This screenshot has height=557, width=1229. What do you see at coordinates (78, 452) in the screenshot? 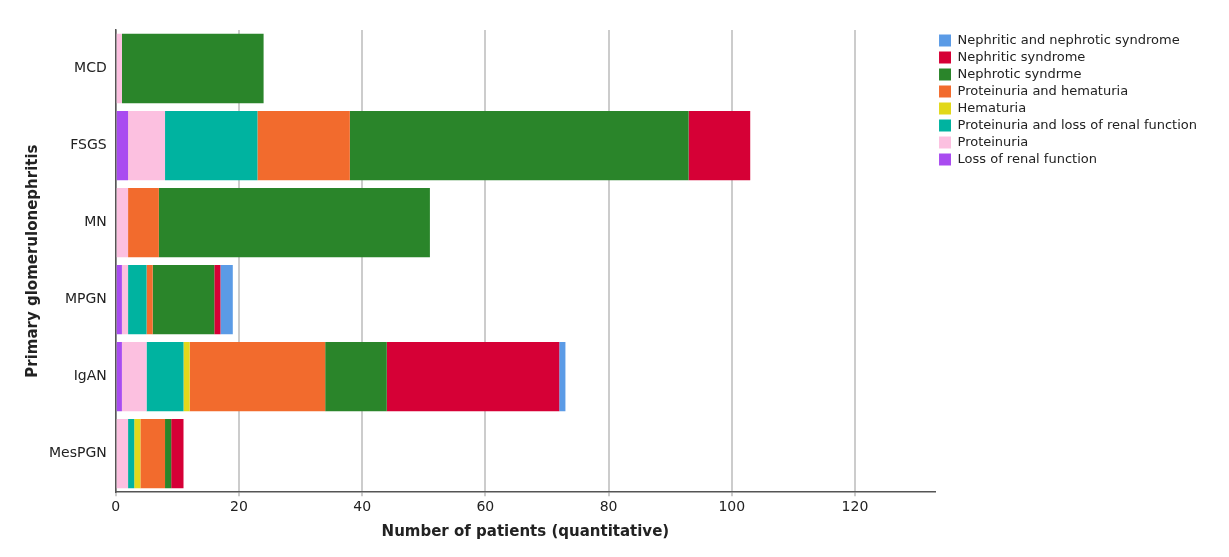
I see `y-tick-label: MesPGN` at bounding box center [78, 452].